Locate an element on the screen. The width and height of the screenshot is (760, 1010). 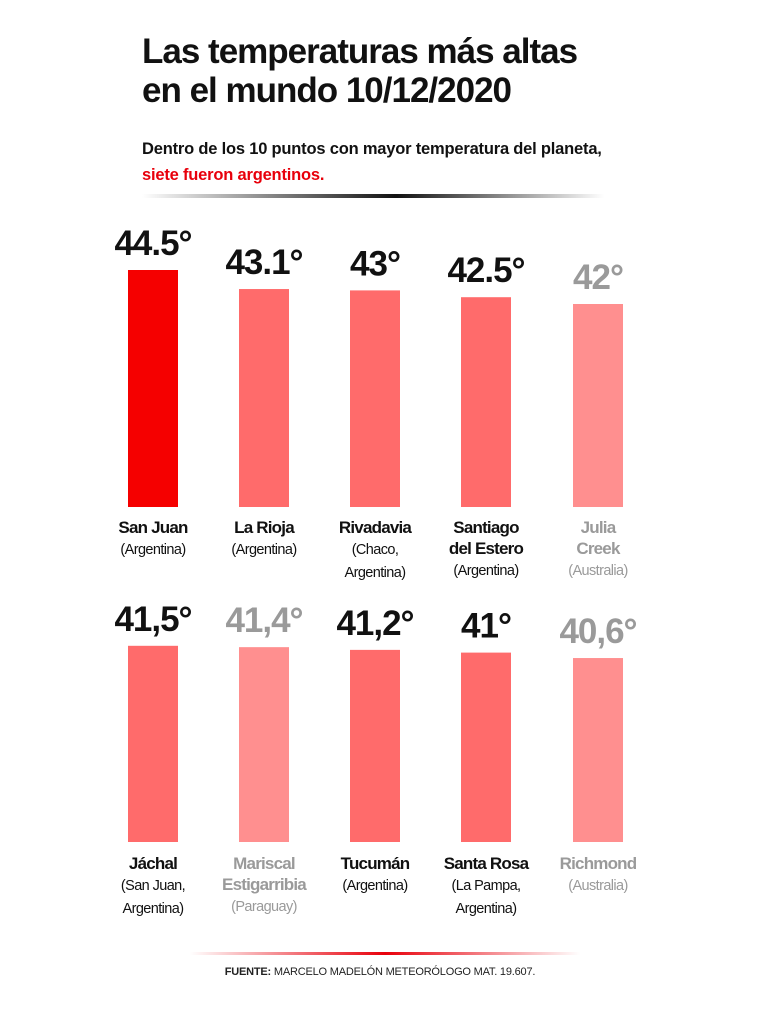
source-text: MARCELO MADELÓN METEORÓLOGO MAT. 19.607. is located at coordinates (403, 972).